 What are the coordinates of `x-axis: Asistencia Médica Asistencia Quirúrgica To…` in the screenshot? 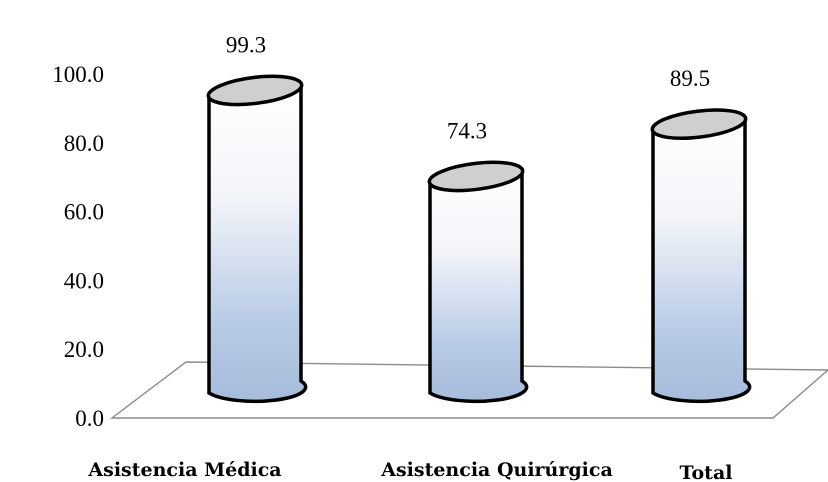 It's located at (409, 470).